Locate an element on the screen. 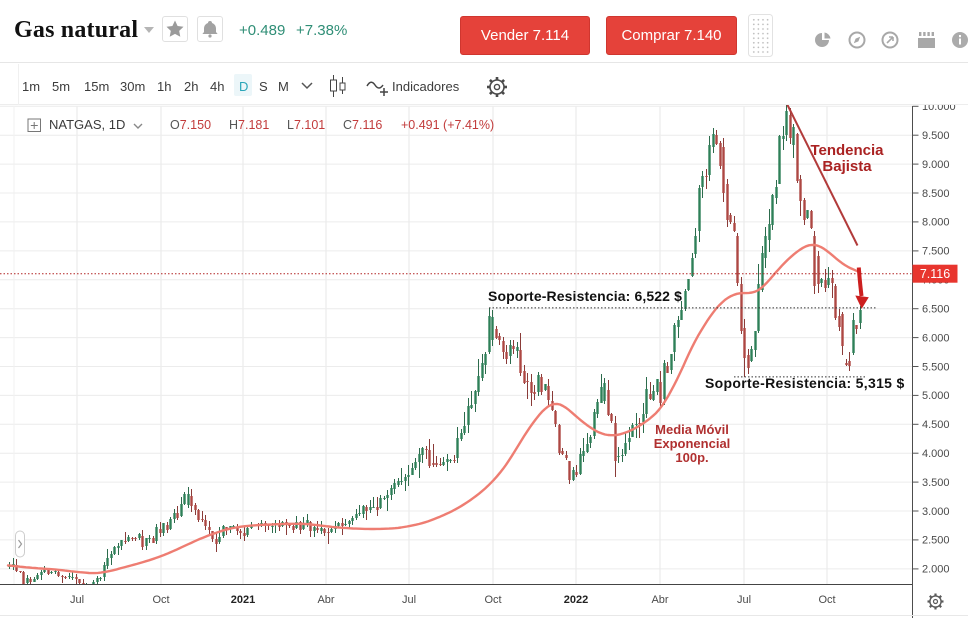  svg-text: 3.000 is located at coordinates (936, 512).